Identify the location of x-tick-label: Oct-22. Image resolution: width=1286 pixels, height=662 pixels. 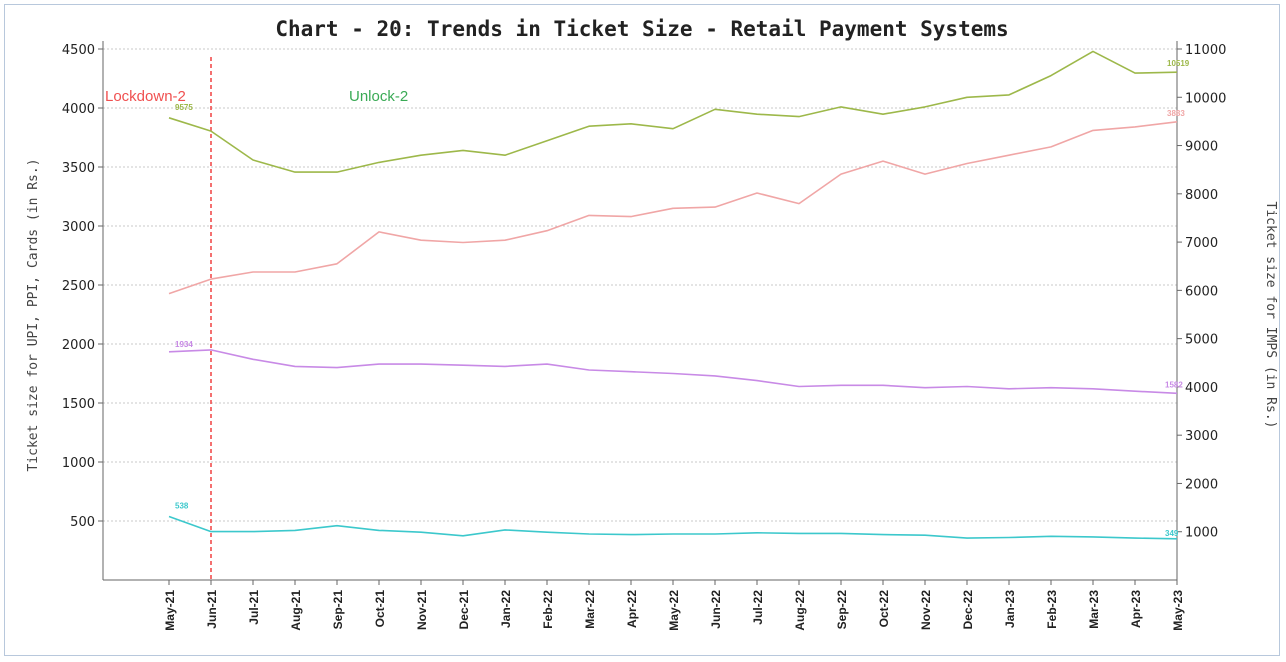
(884, 609).